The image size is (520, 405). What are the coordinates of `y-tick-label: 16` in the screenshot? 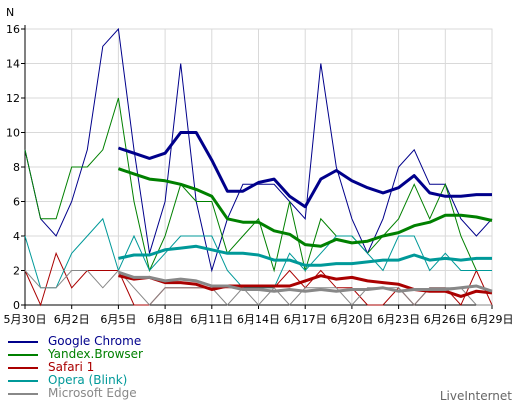 It's located at (13, 29).